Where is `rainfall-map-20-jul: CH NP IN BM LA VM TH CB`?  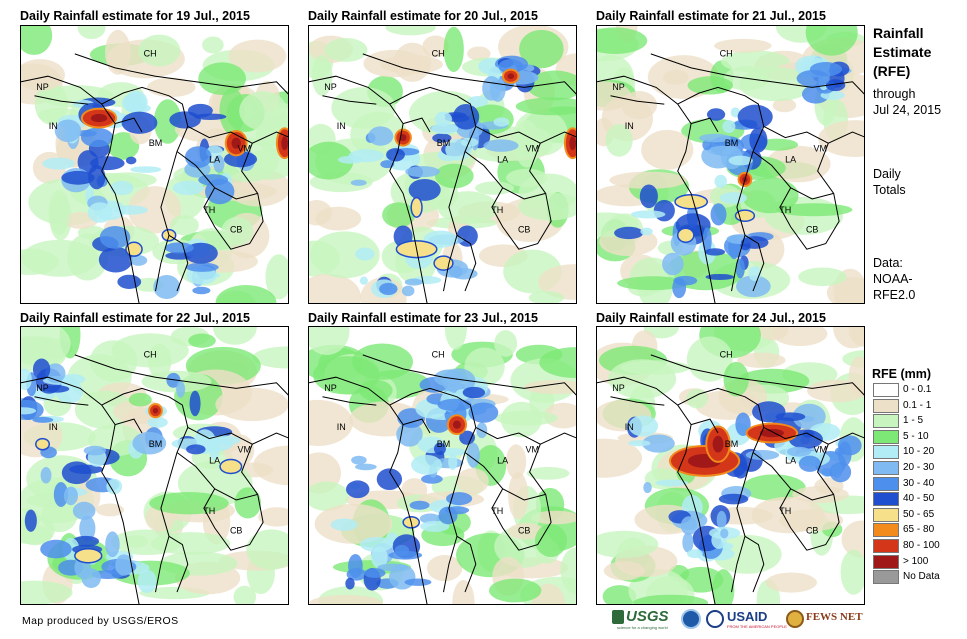 rainfall-map-20-jul: CH NP IN BM LA VM TH CB is located at coordinates (442, 164).